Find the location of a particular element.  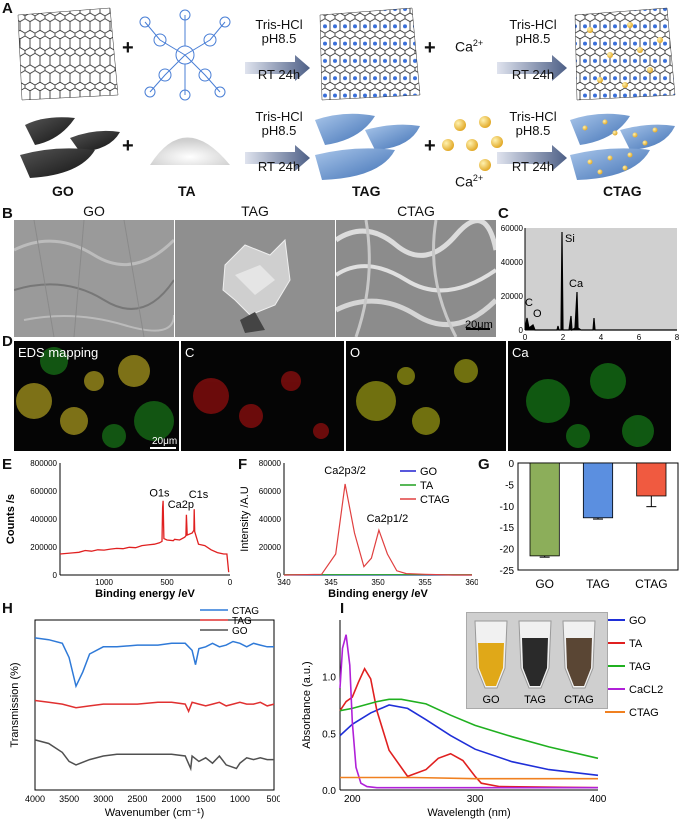

panel-label-g: G is located at coordinates (484, 464).